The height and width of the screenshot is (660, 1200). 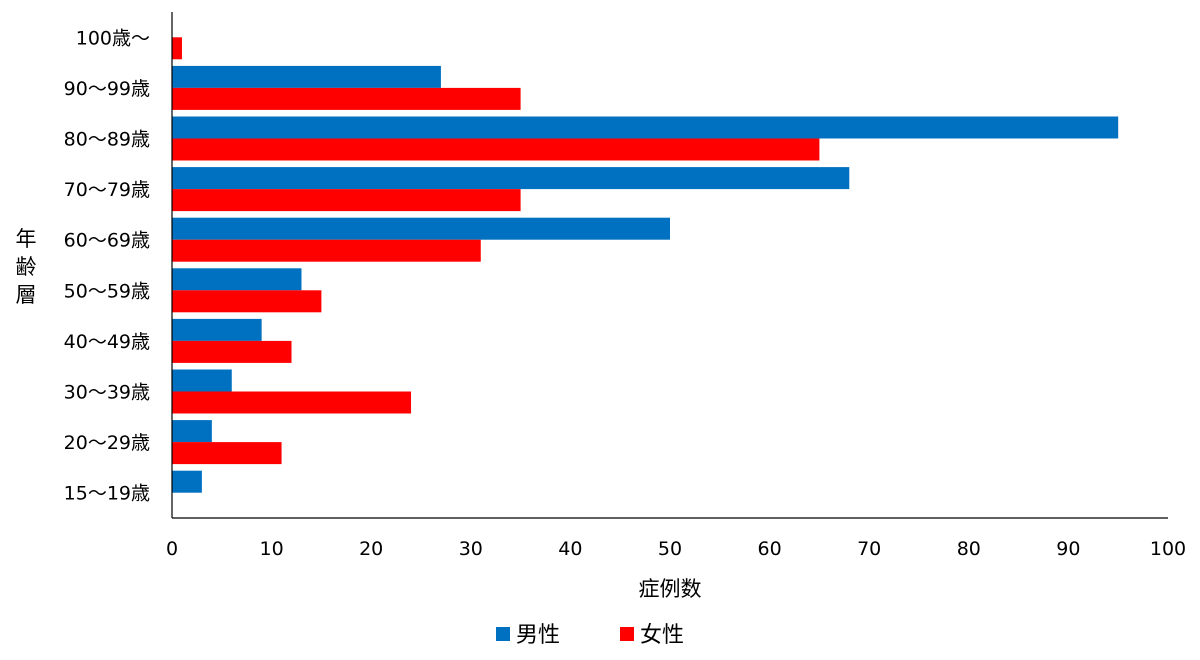 I want to click on category-label: 60～69歳, so click(x=107, y=241).